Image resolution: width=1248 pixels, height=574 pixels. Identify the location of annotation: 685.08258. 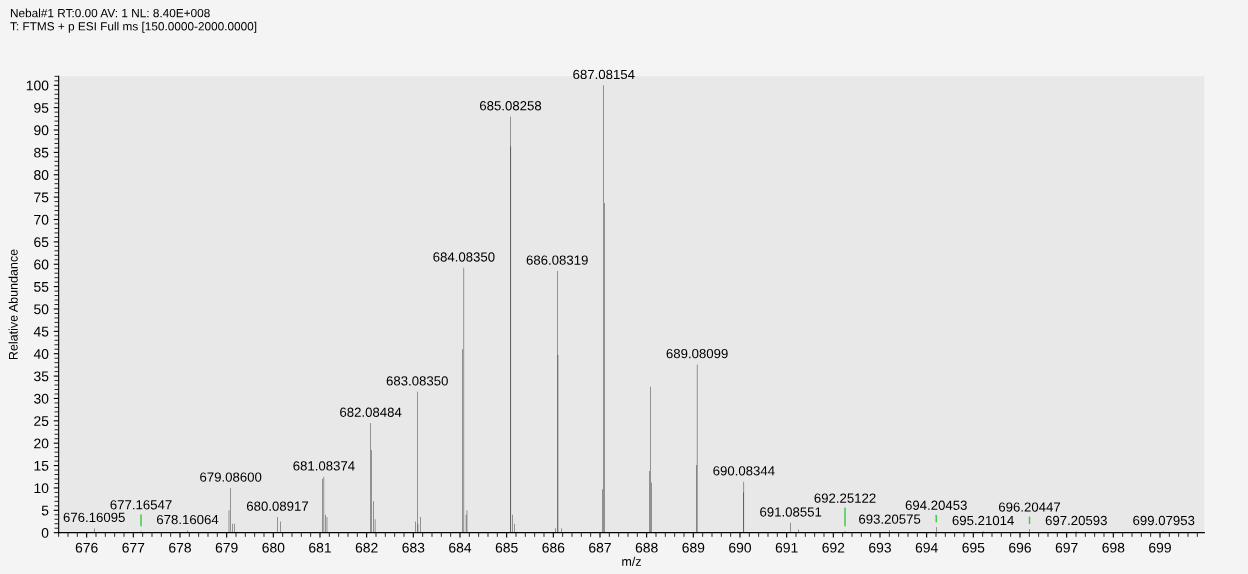
(511, 106).